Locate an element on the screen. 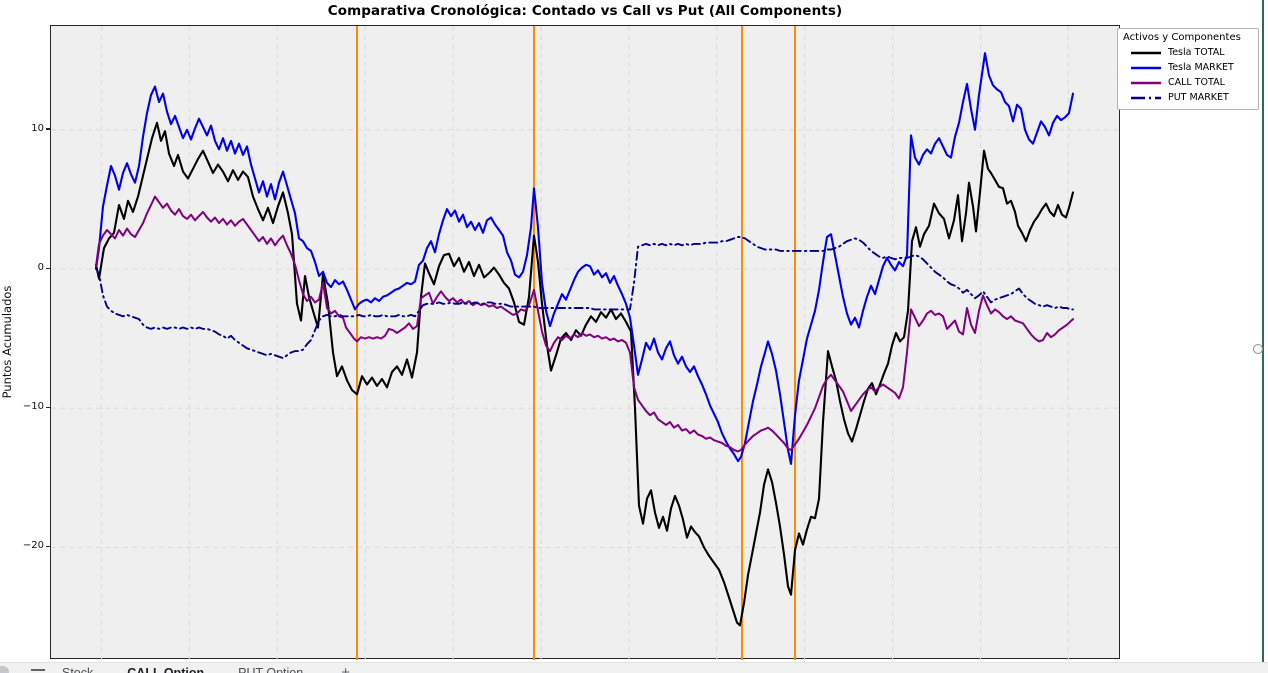 The height and width of the screenshot is (673, 1268). legend-item-call-total: CALL TOTAL is located at coordinates (1188, 82).